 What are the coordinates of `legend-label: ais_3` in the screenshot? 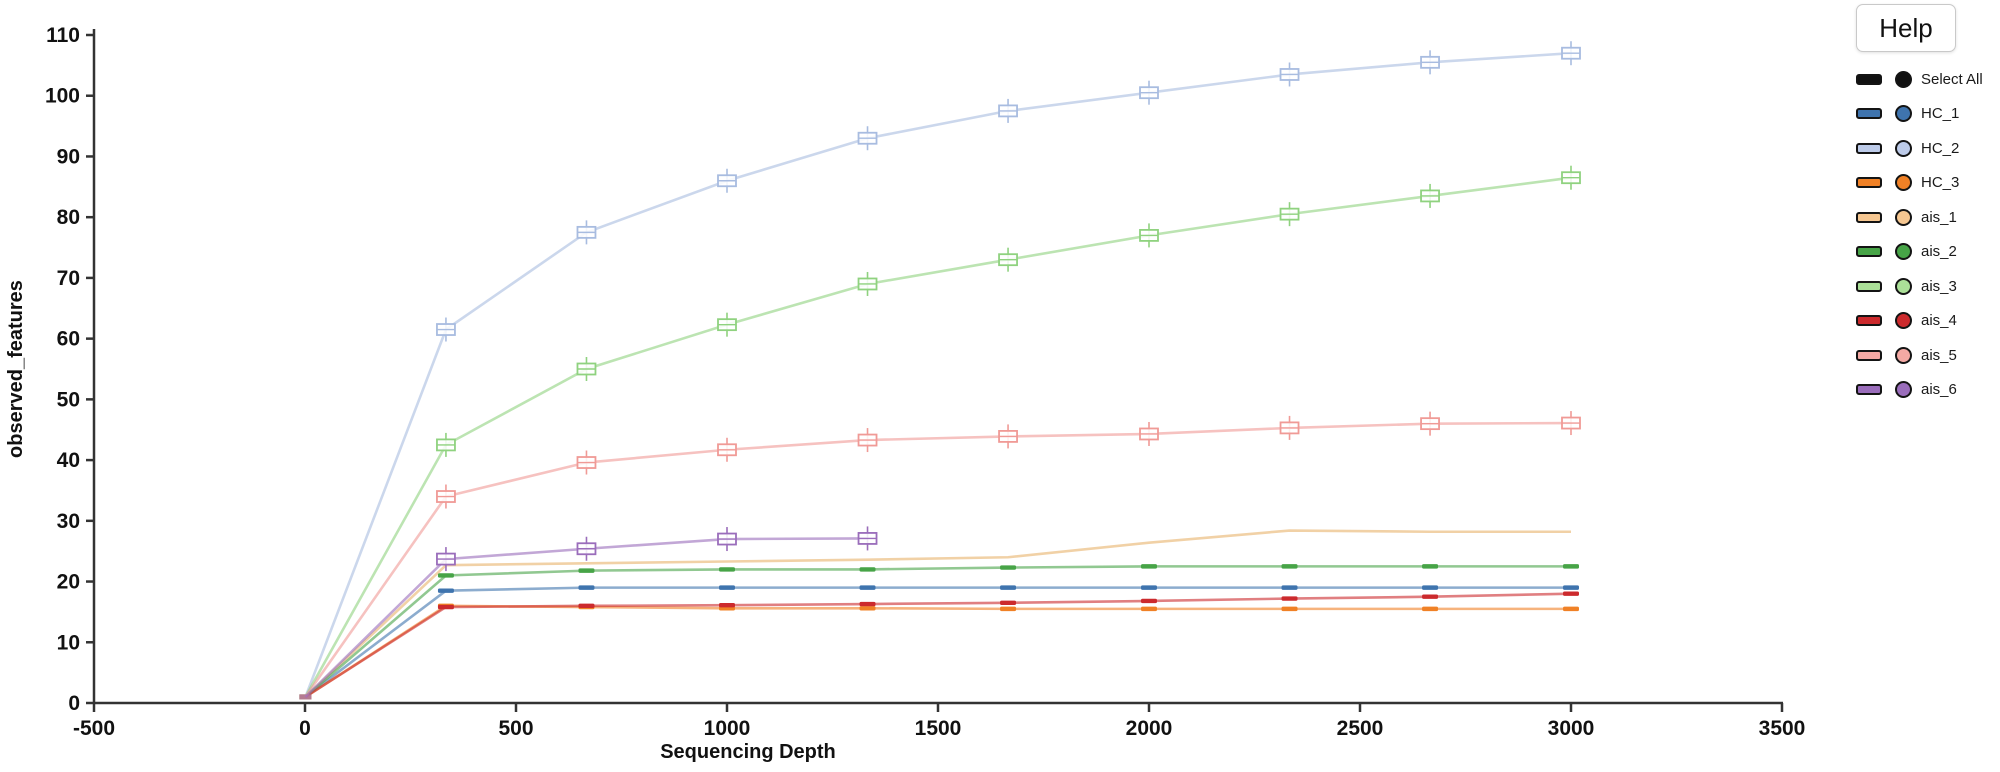 It's located at (1939, 286).